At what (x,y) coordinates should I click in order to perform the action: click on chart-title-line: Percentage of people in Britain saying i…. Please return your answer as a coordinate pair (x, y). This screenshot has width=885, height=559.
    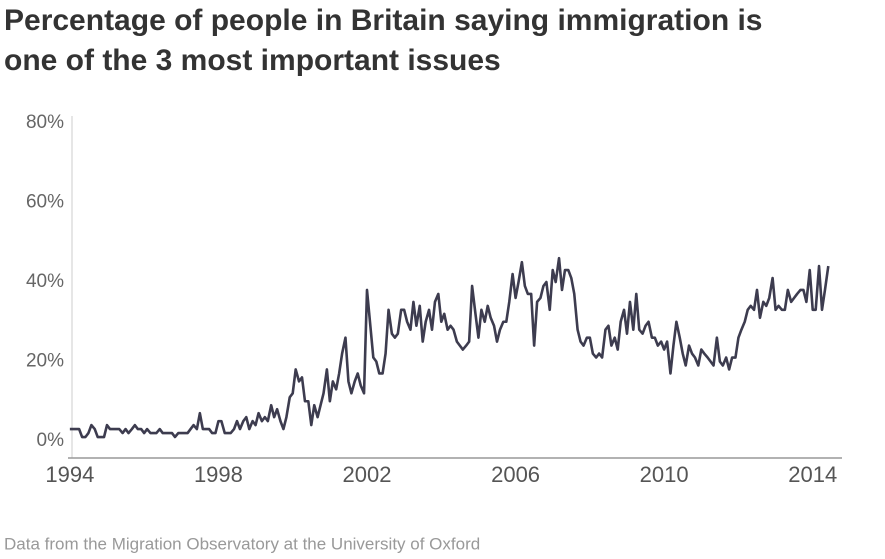
    Looking at the image, I should click on (383, 20).